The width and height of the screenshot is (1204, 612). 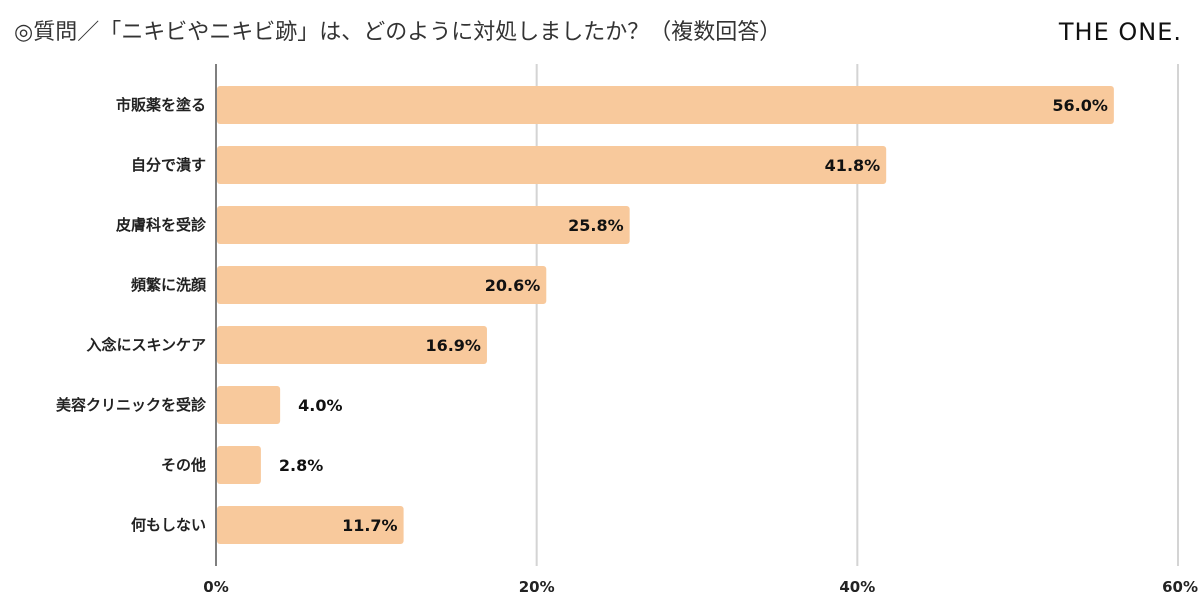 What do you see at coordinates (370, 525) in the screenshot?
I see `value-label: 11.7%` at bounding box center [370, 525].